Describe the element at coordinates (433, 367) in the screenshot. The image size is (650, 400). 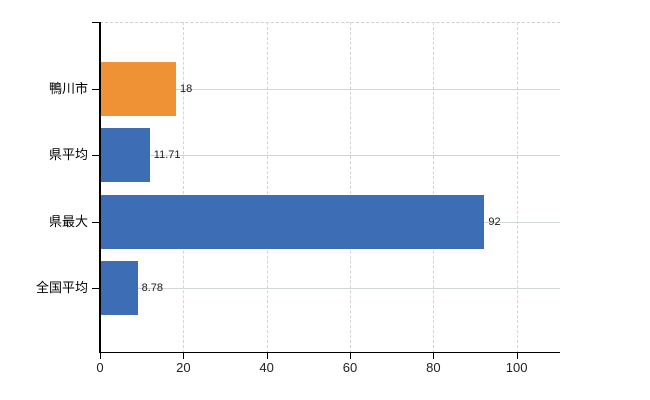
I see `x-tick-label-80: 80` at that location.